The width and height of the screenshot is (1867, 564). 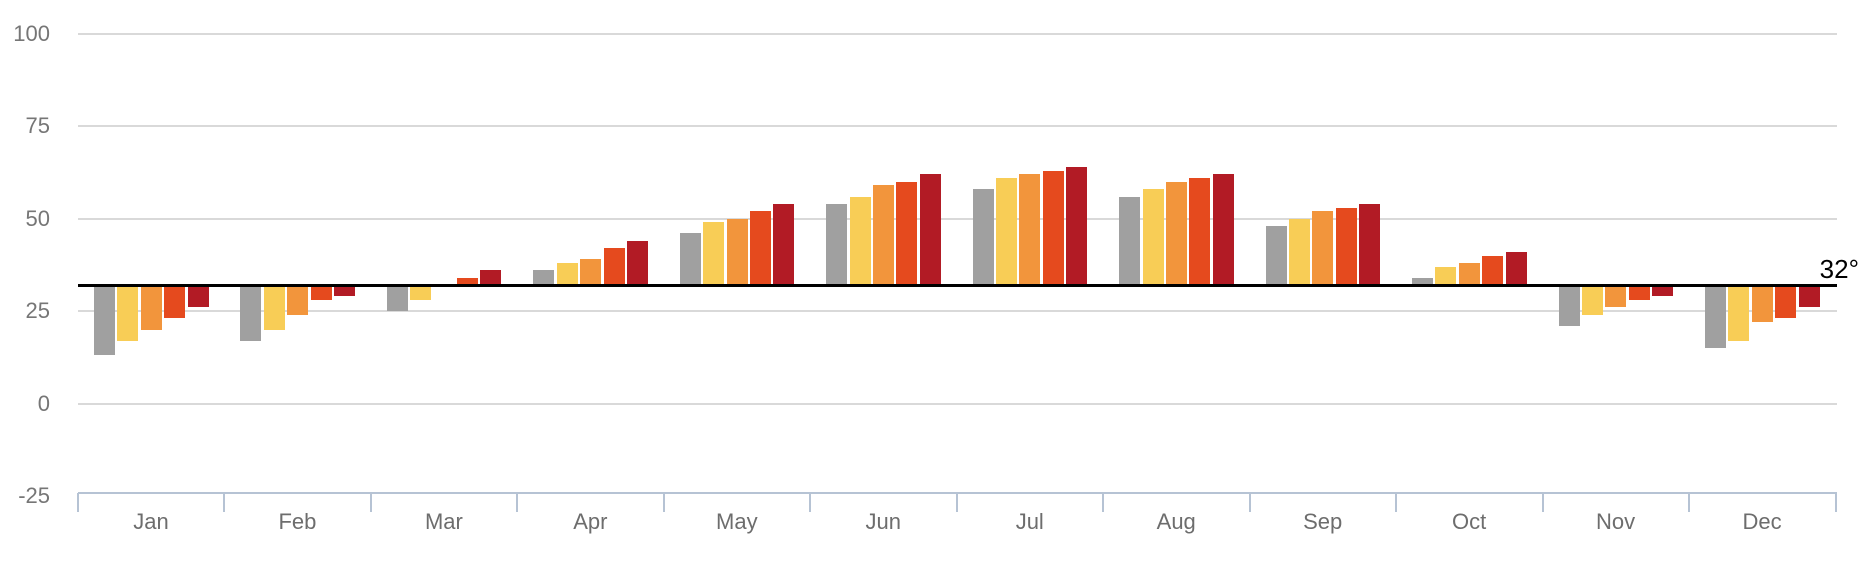 I want to click on bar-jan-series-5-dark-red, so click(x=198, y=296).